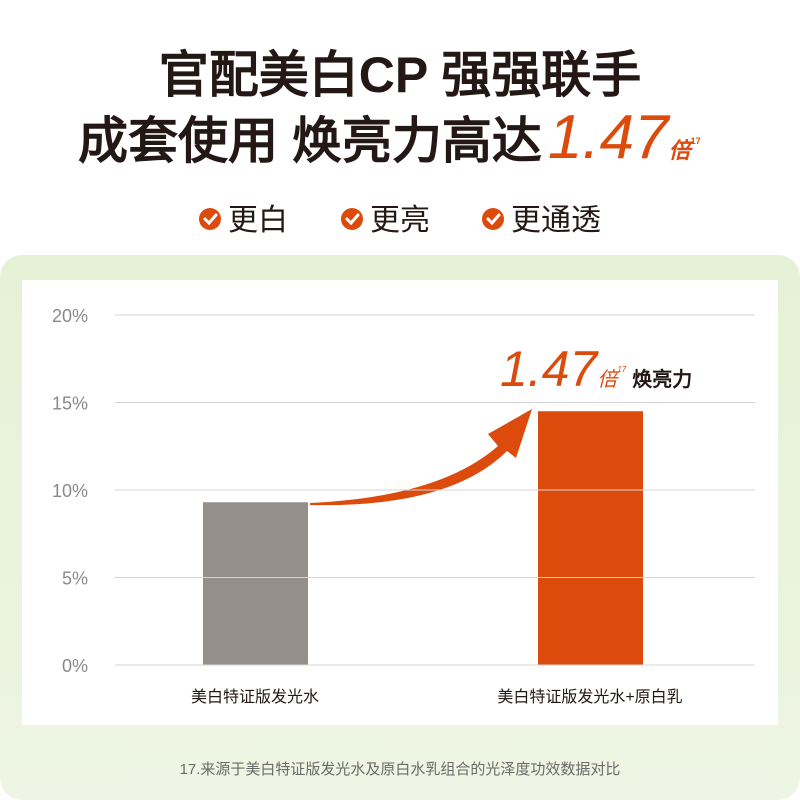  I want to click on footnote: 17.来源于美白特证版发光水及原白水乳组合的光泽度功效数据对比, so click(400, 769).